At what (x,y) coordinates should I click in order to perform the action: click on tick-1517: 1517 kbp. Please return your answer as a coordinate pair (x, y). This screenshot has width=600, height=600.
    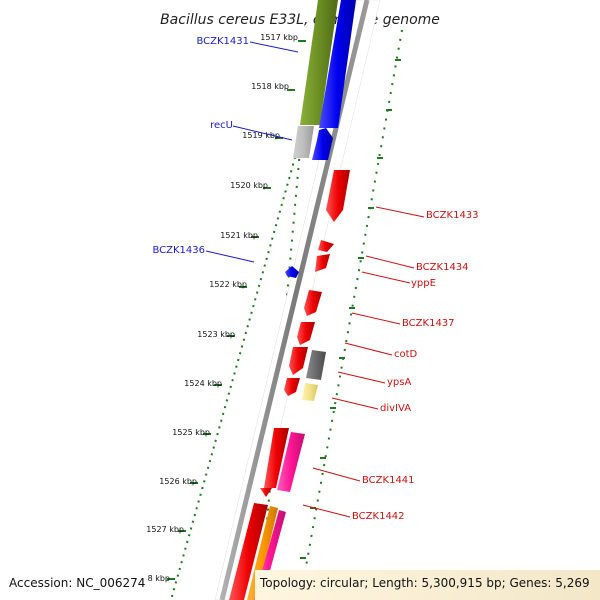
    Looking at the image, I should click on (283, 37).